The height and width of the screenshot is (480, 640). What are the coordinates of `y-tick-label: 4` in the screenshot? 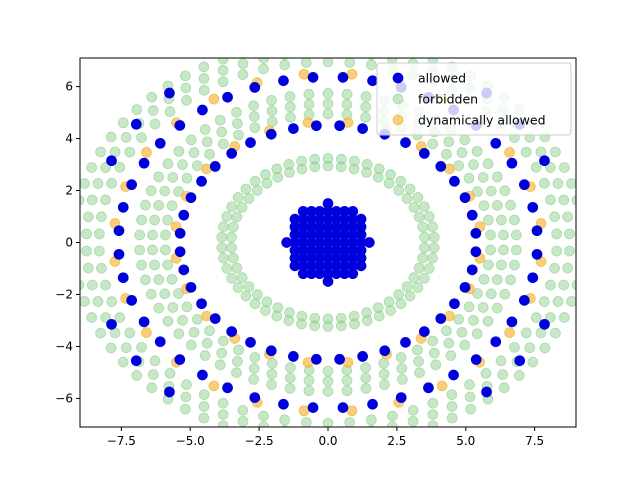 It's located at (69, 139).